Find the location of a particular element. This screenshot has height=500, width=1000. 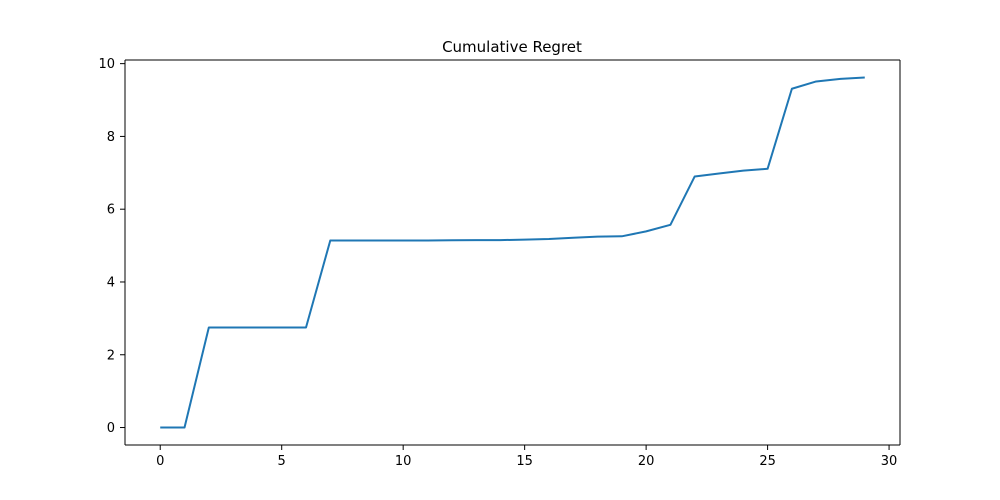

y-tick-label: 10 is located at coordinates (106, 64).